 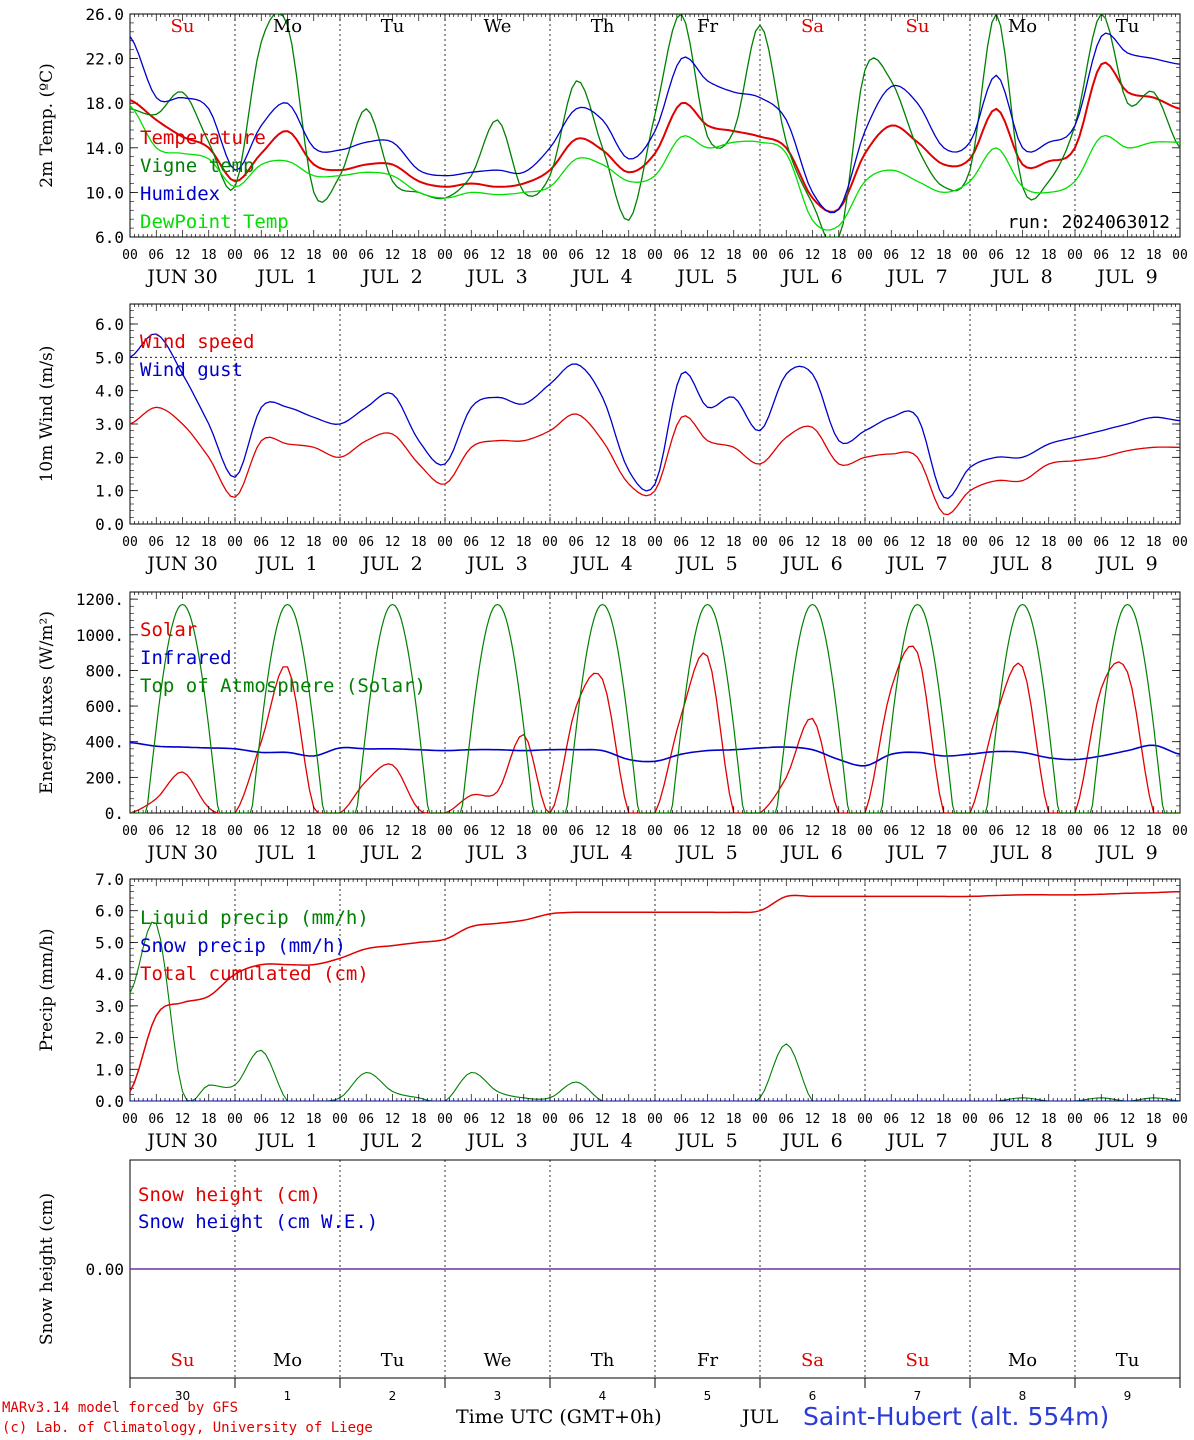 I want to click on legend-solar: Solar, so click(x=168, y=630).